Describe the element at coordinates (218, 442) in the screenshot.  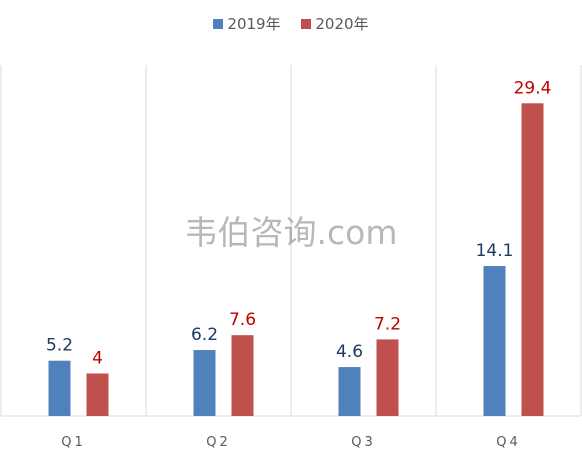
I see `x-tick-label-q2: Q2` at that location.